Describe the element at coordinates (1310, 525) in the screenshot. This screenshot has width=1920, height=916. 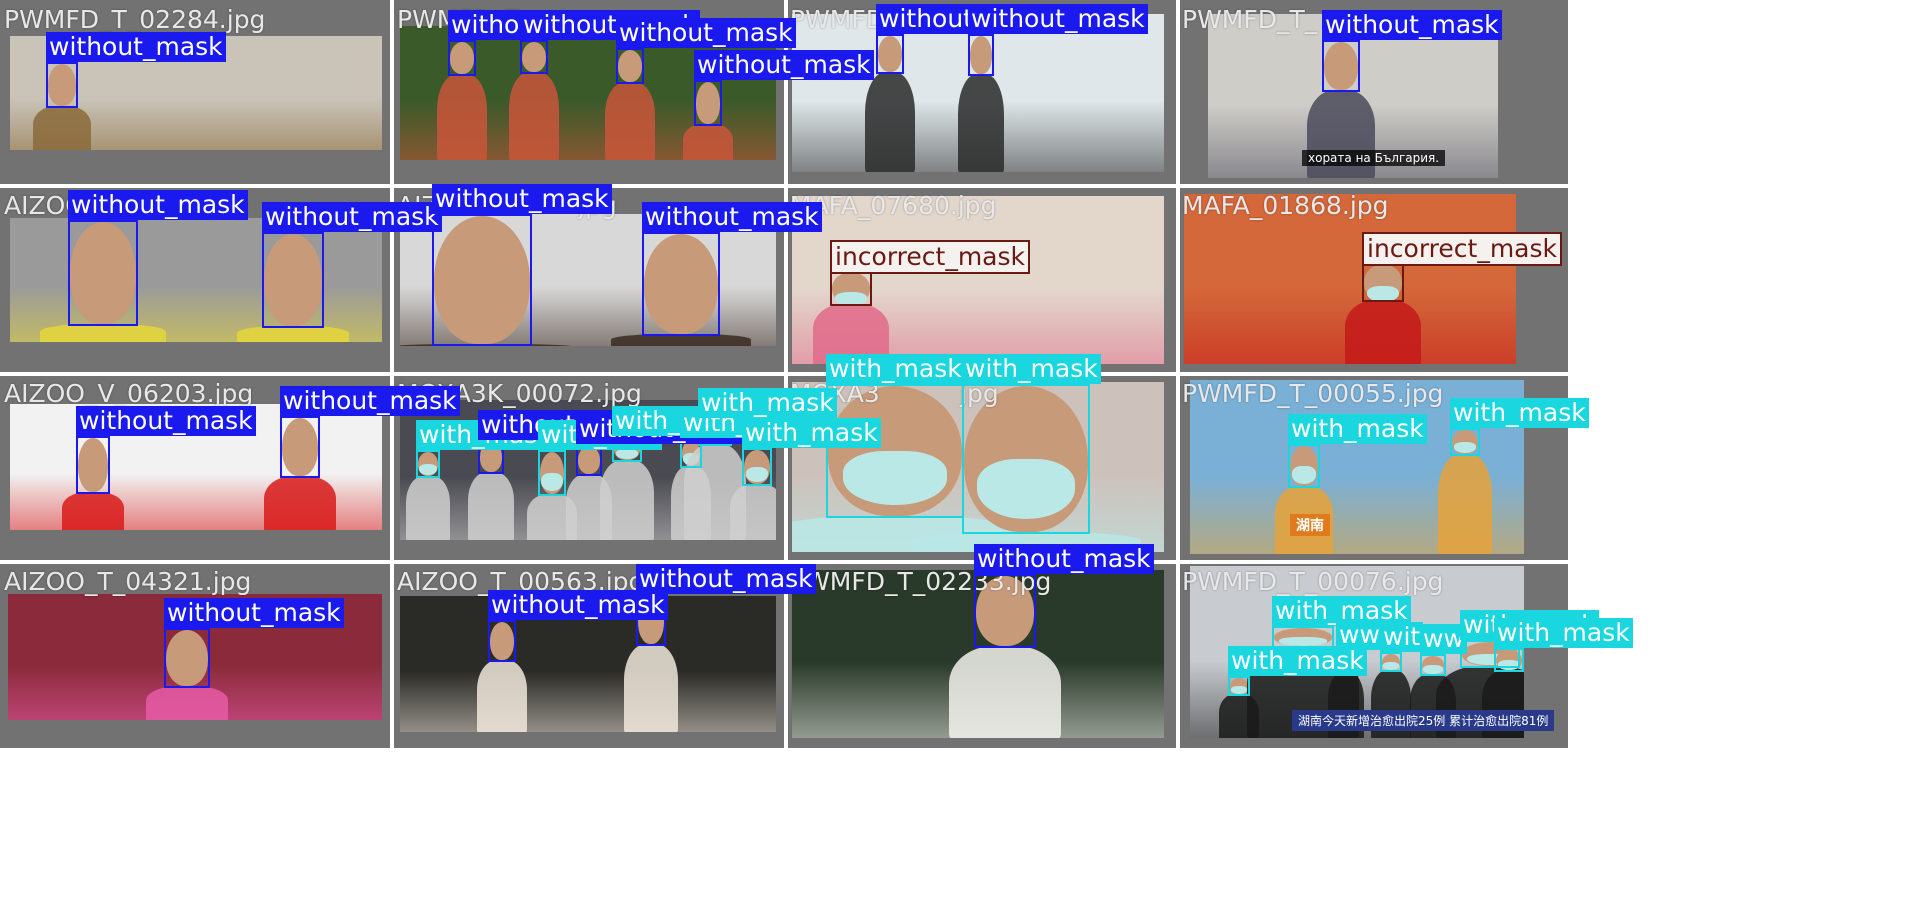
I see `tv-caption: 湖南` at that location.